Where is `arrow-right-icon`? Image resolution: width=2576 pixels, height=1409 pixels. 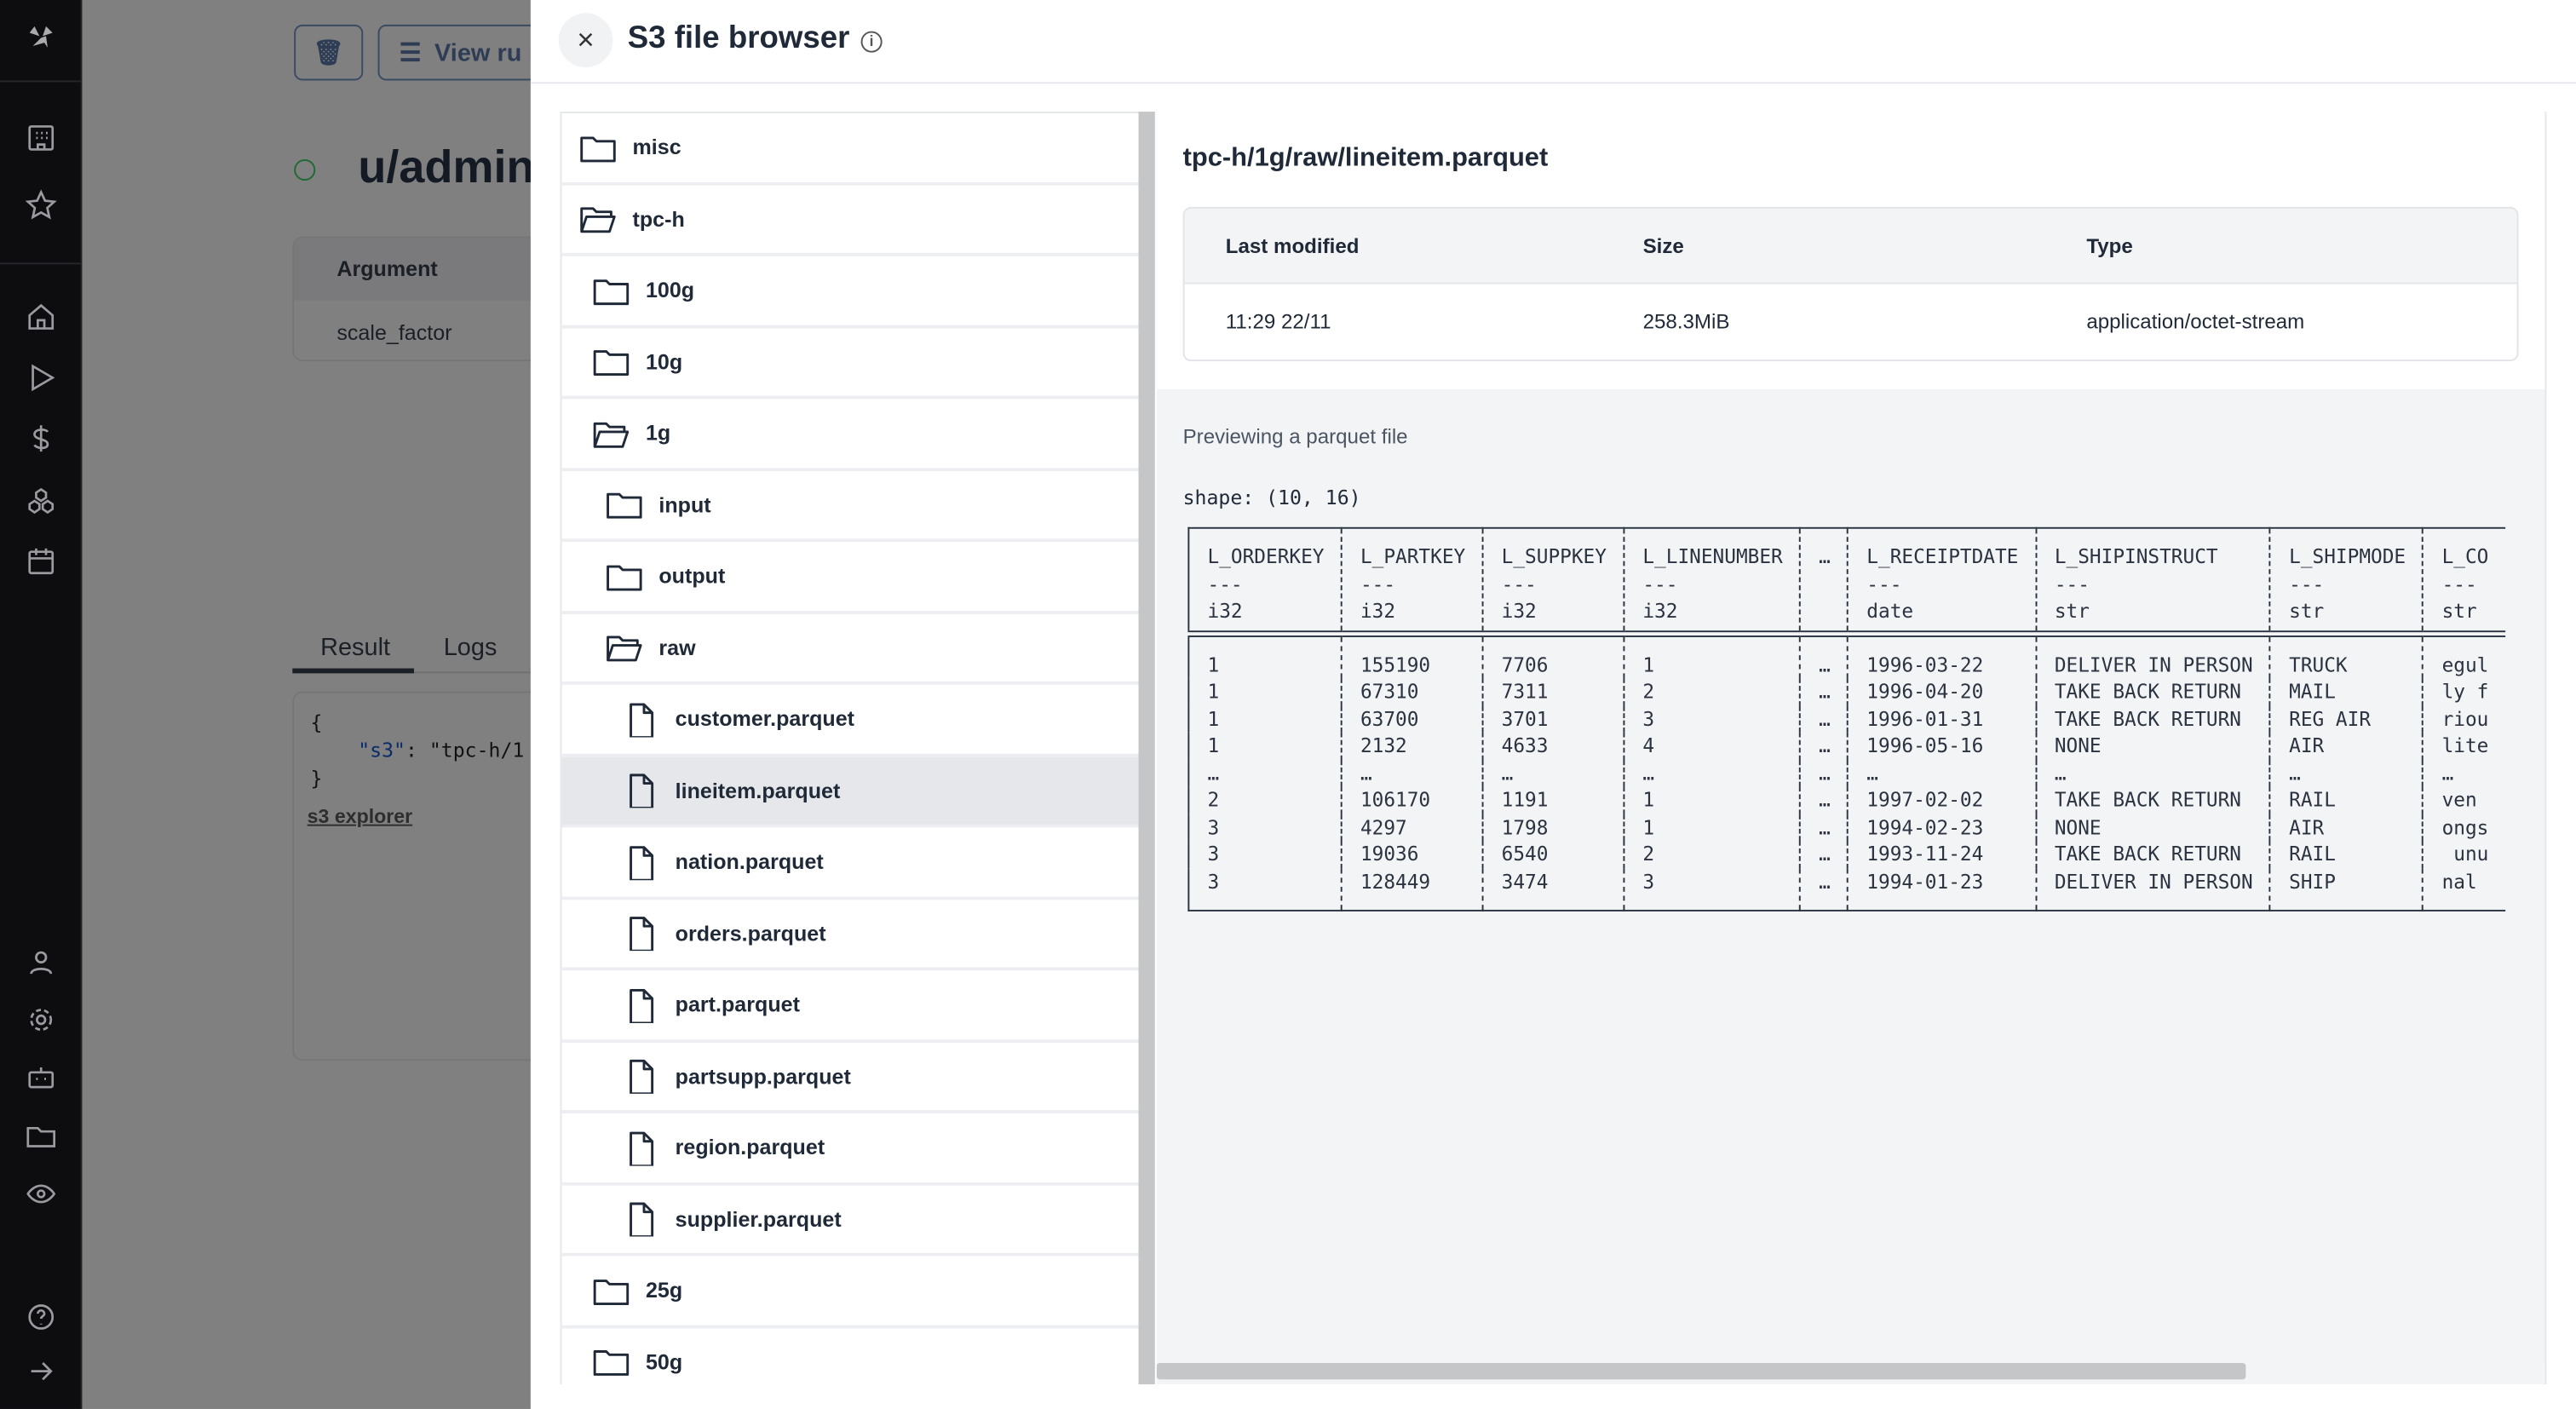
arrow-right-icon is located at coordinates (41, 1371).